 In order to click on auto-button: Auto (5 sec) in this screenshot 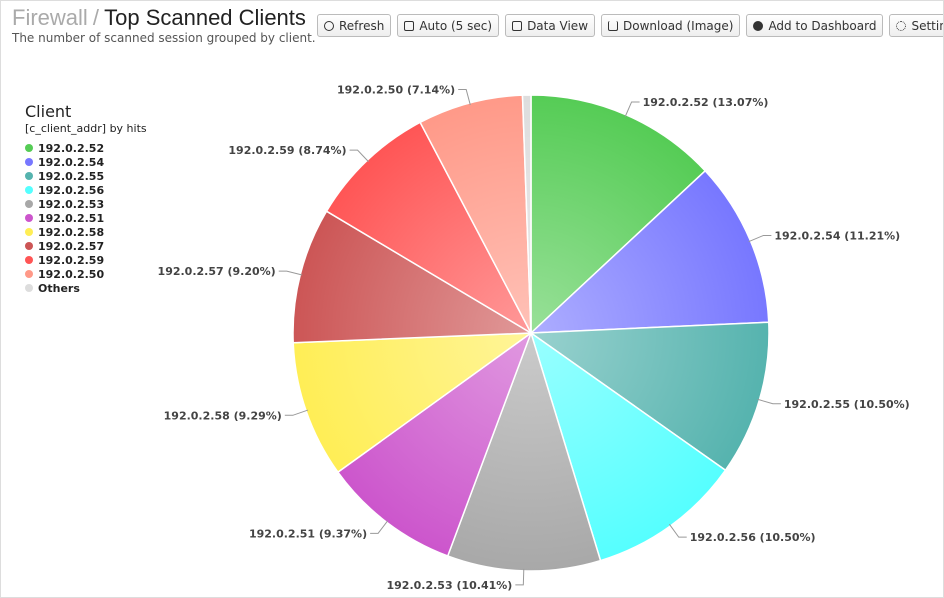, I will do `click(448, 25)`.